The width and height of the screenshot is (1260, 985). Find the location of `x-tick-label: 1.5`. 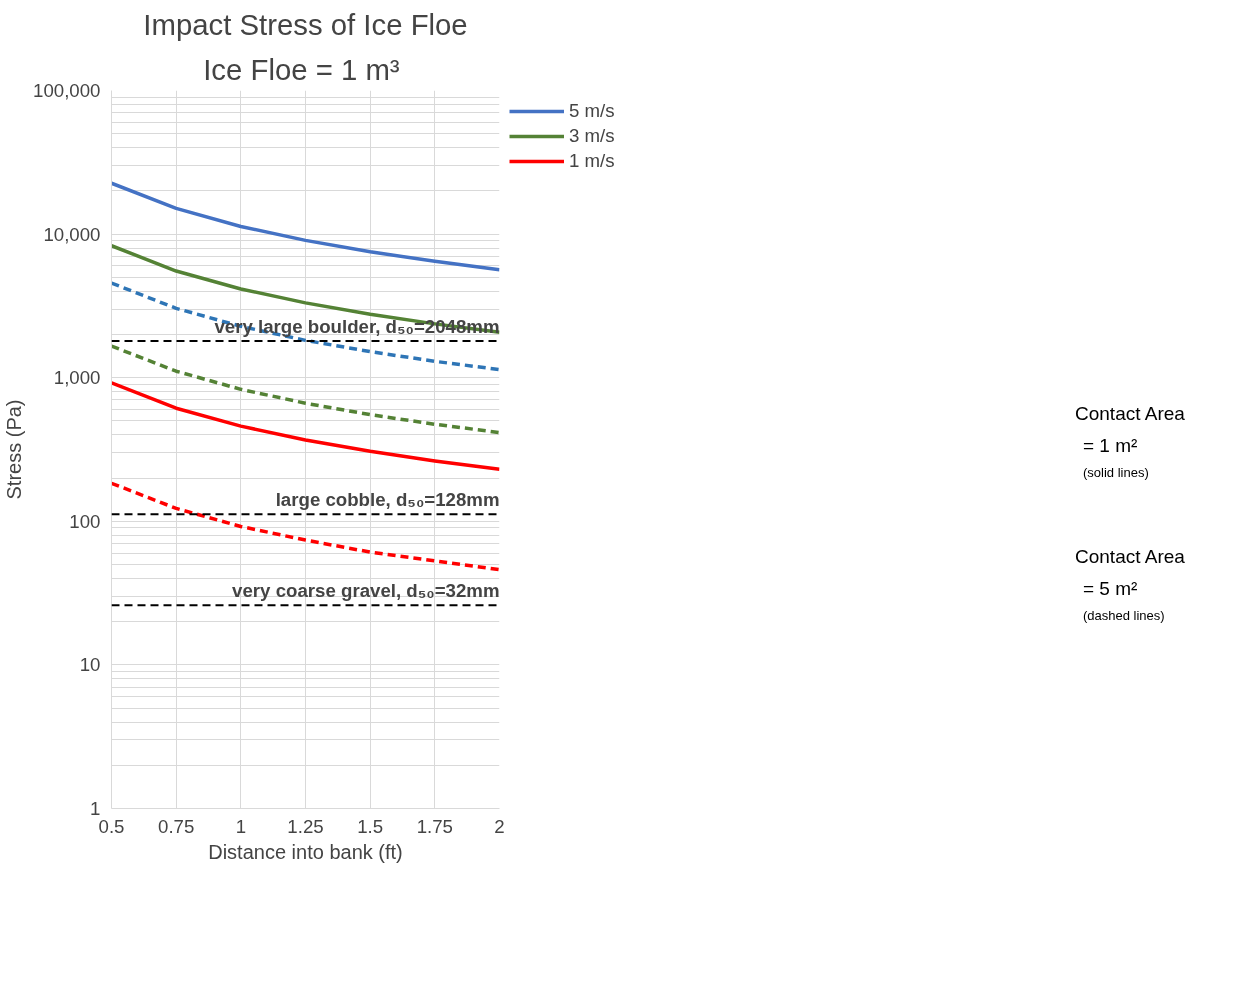

x-tick-label: 1.5 is located at coordinates (370, 826).